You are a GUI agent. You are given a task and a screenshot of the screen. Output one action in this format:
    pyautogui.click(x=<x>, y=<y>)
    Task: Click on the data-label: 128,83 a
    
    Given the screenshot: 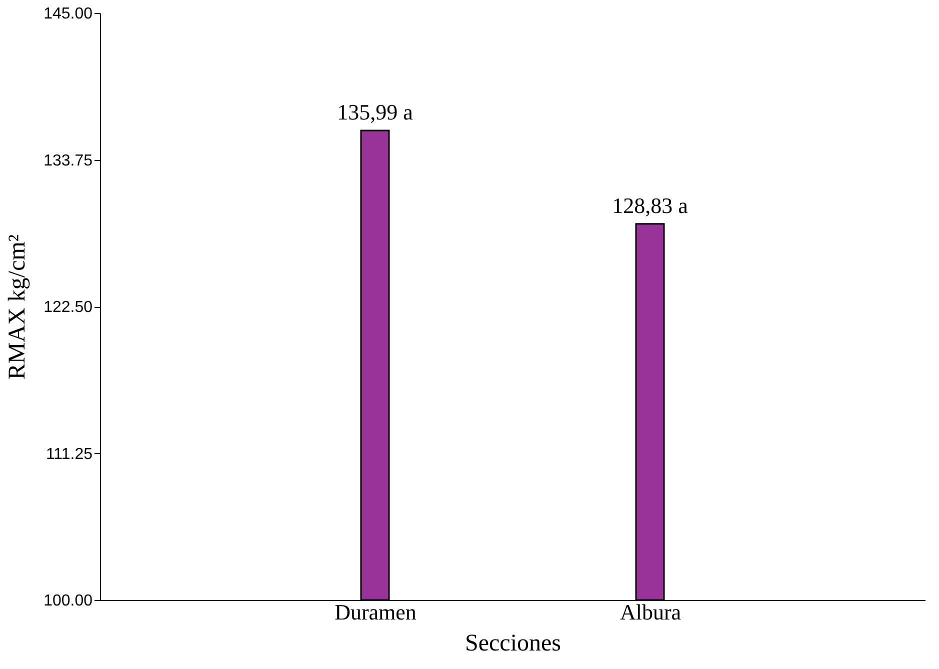 What is the action you would take?
    pyautogui.click(x=650, y=205)
    